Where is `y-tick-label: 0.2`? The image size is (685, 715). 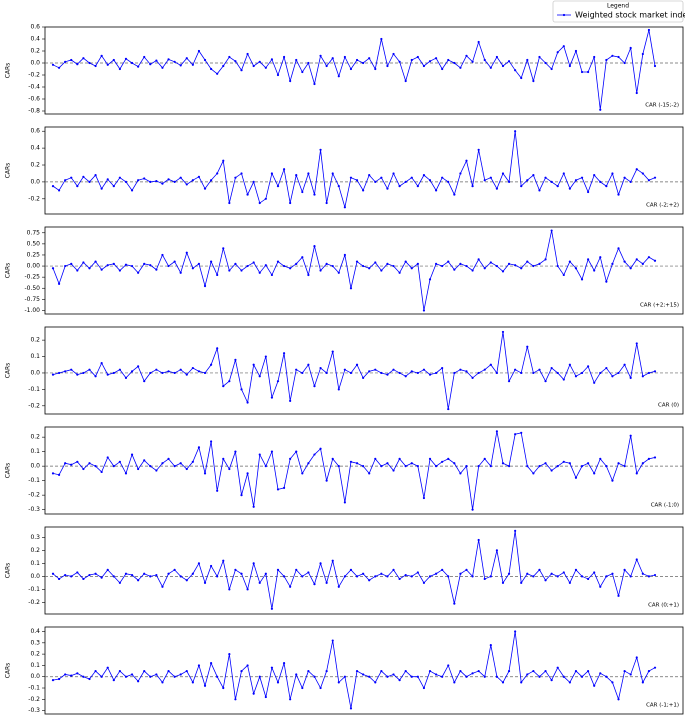
y-tick-label: 0.2 is located at coordinates (35, 437).